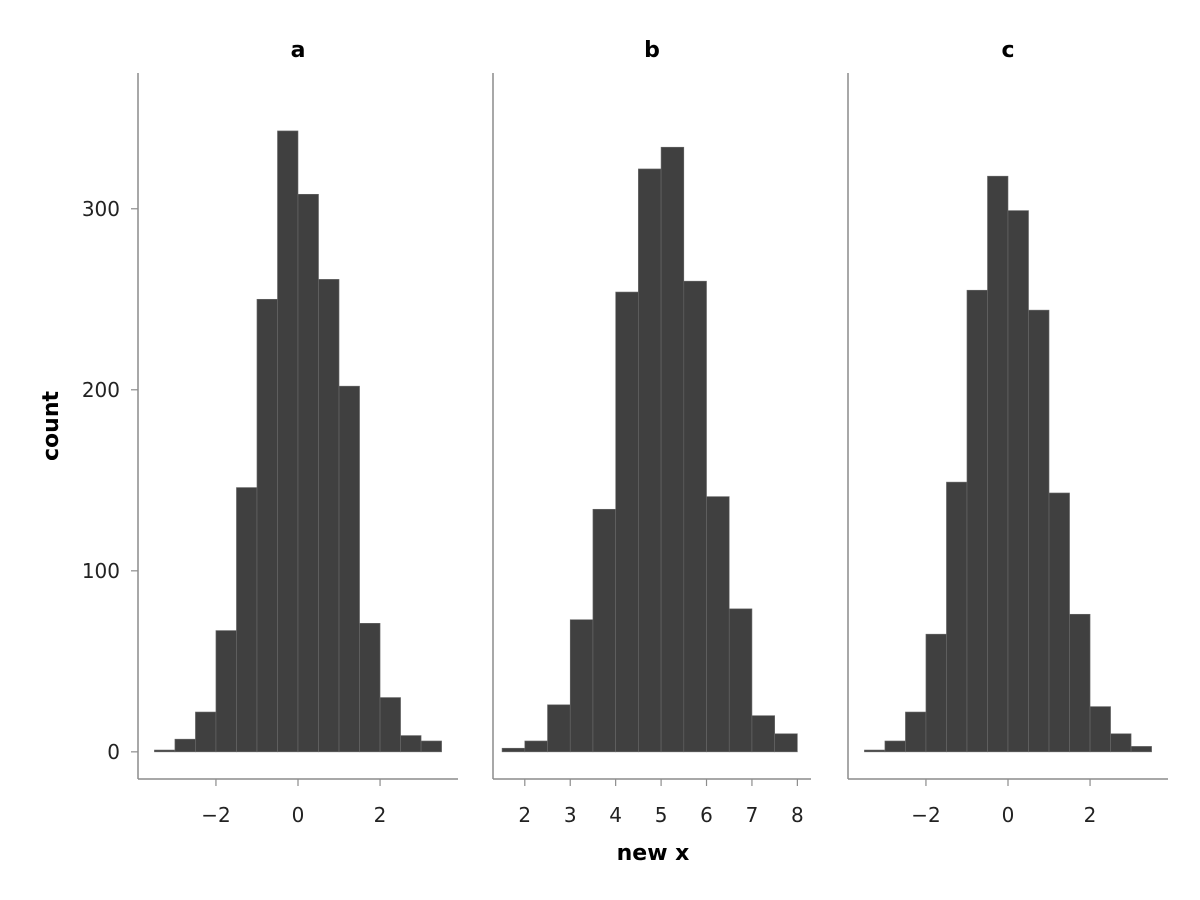 The width and height of the screenshot is (1200, 900). I want to click on x-tick-label: 4, so click(615, 815).